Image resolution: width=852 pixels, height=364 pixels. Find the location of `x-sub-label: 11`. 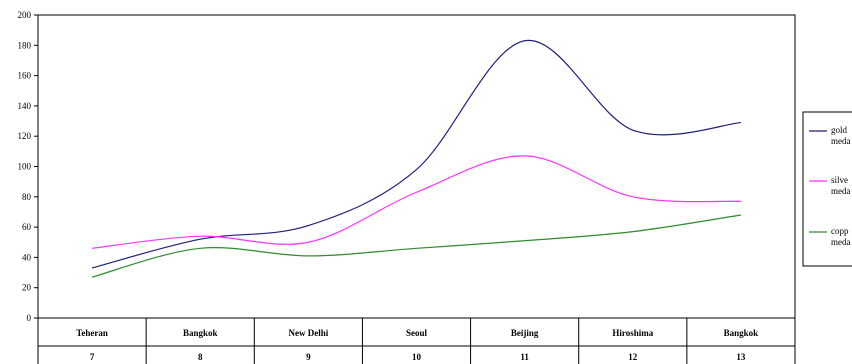

x-sub-label: 11 is located at coordinates (524, 357).